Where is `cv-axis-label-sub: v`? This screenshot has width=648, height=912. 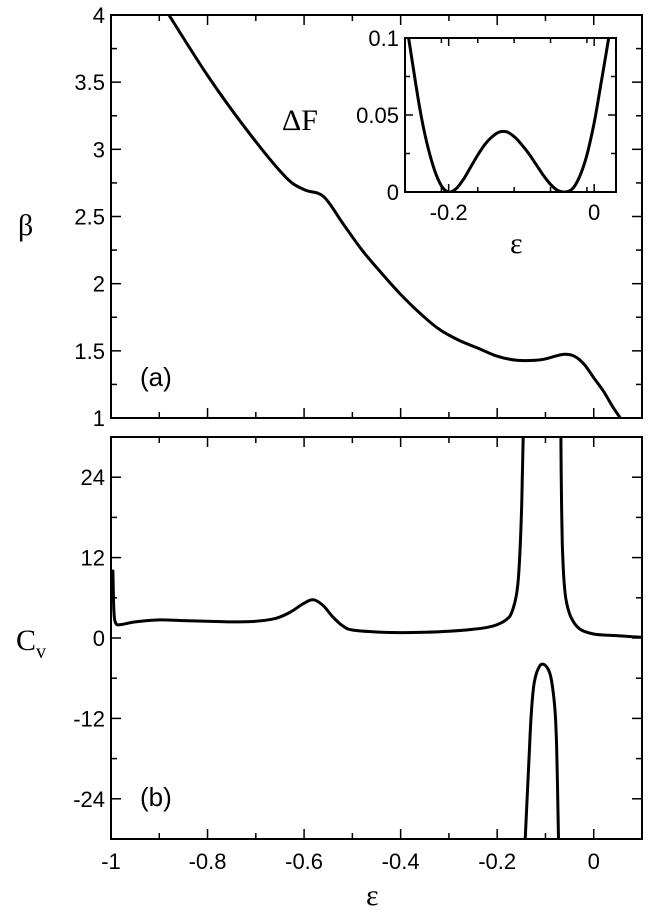
cv-axis-label-sub: v is located at coordinates (41, 652).